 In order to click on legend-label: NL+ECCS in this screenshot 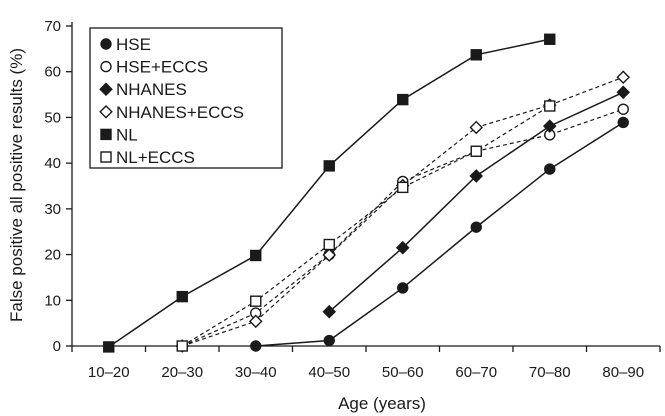, I will do `click(155, 157)`.